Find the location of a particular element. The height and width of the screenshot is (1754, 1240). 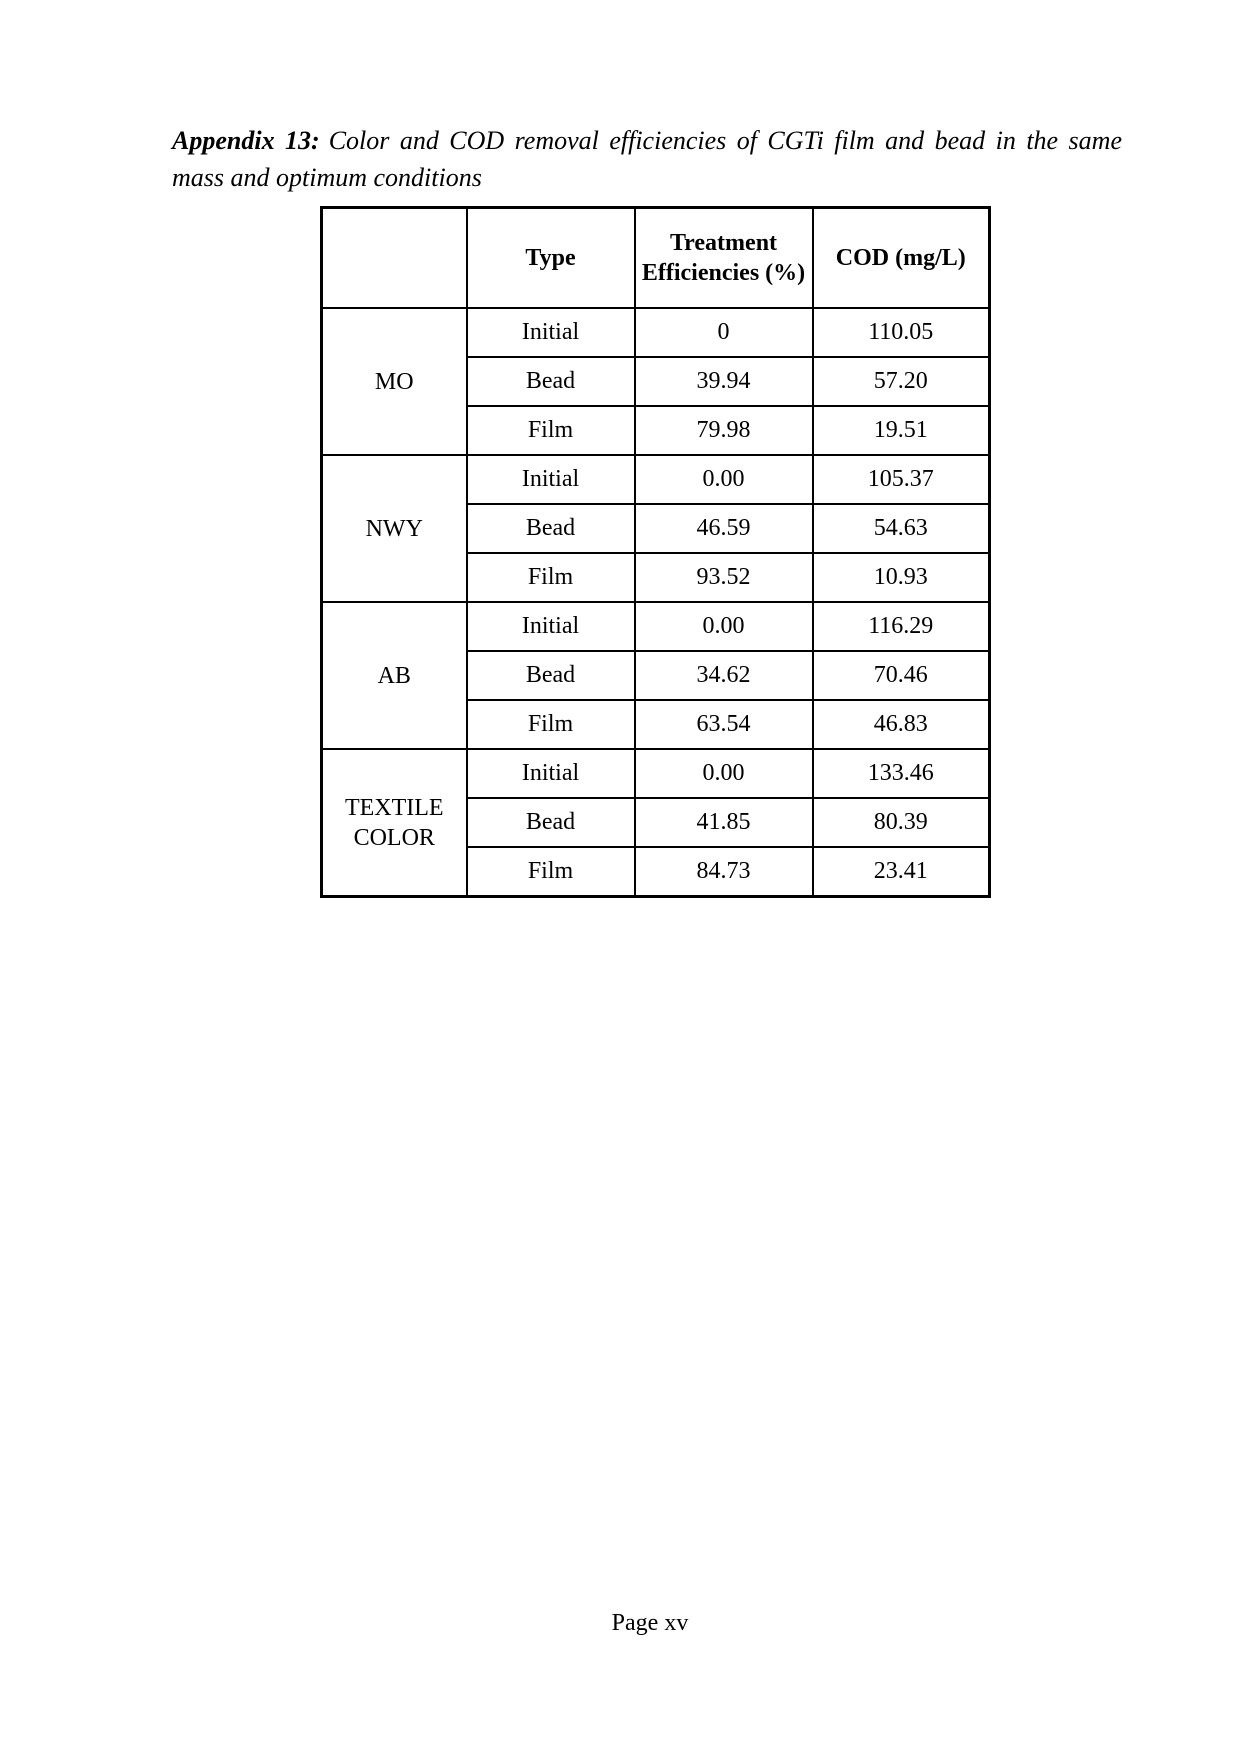

group-label-ab: AB is located at coordinates (394, 675).